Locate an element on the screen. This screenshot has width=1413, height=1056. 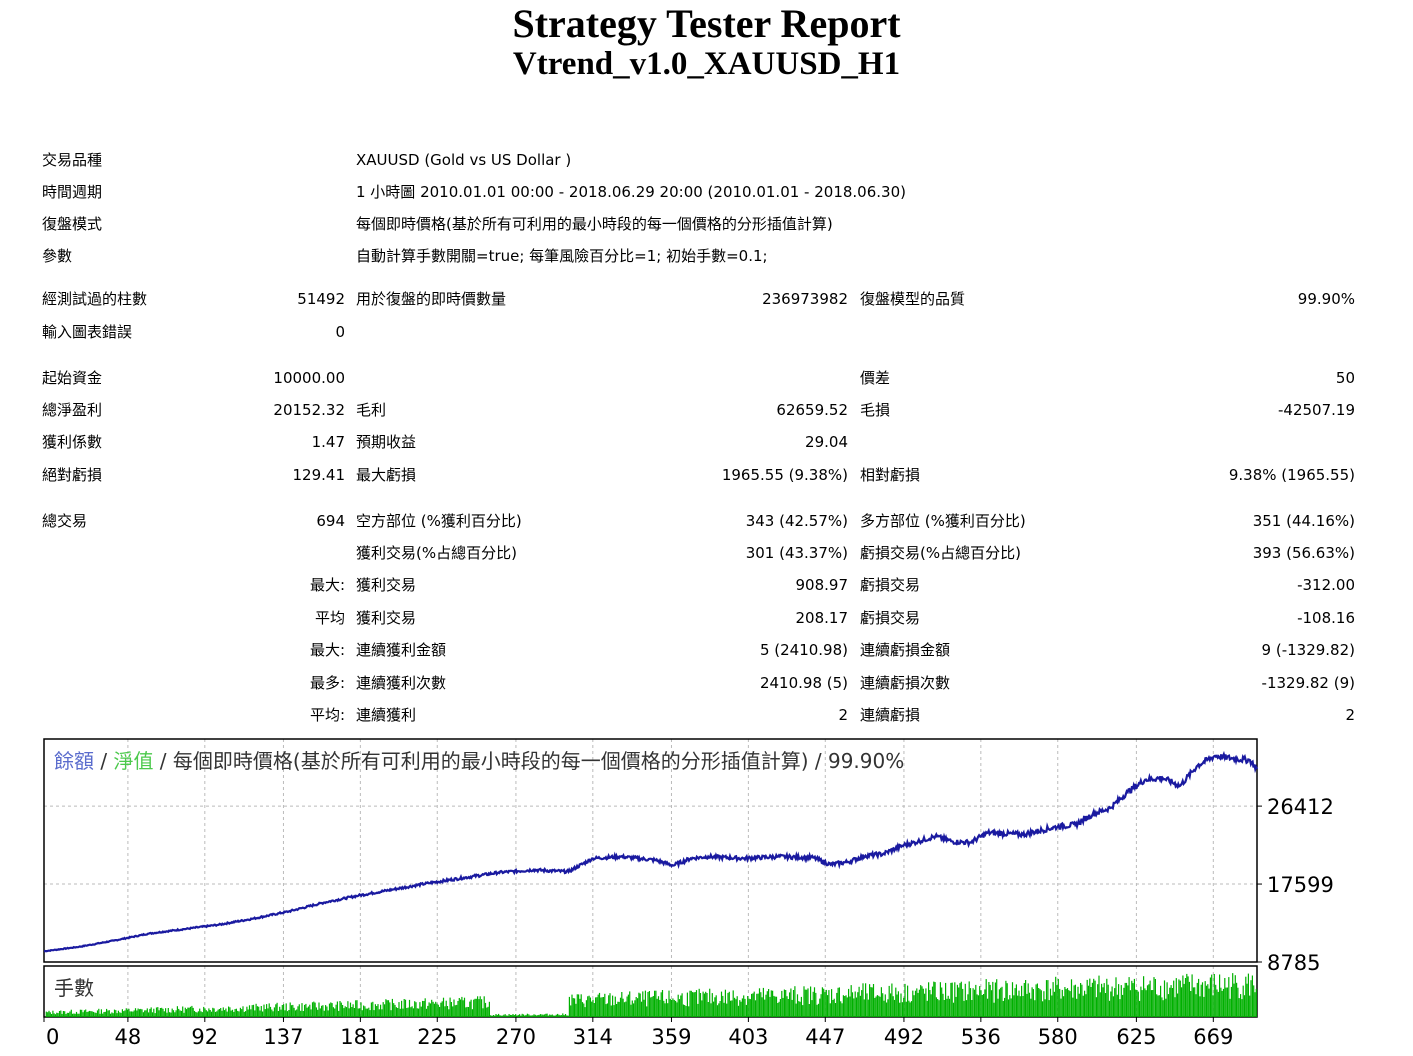
x-tick-label: 536 is located at coordinates (981, 1037).